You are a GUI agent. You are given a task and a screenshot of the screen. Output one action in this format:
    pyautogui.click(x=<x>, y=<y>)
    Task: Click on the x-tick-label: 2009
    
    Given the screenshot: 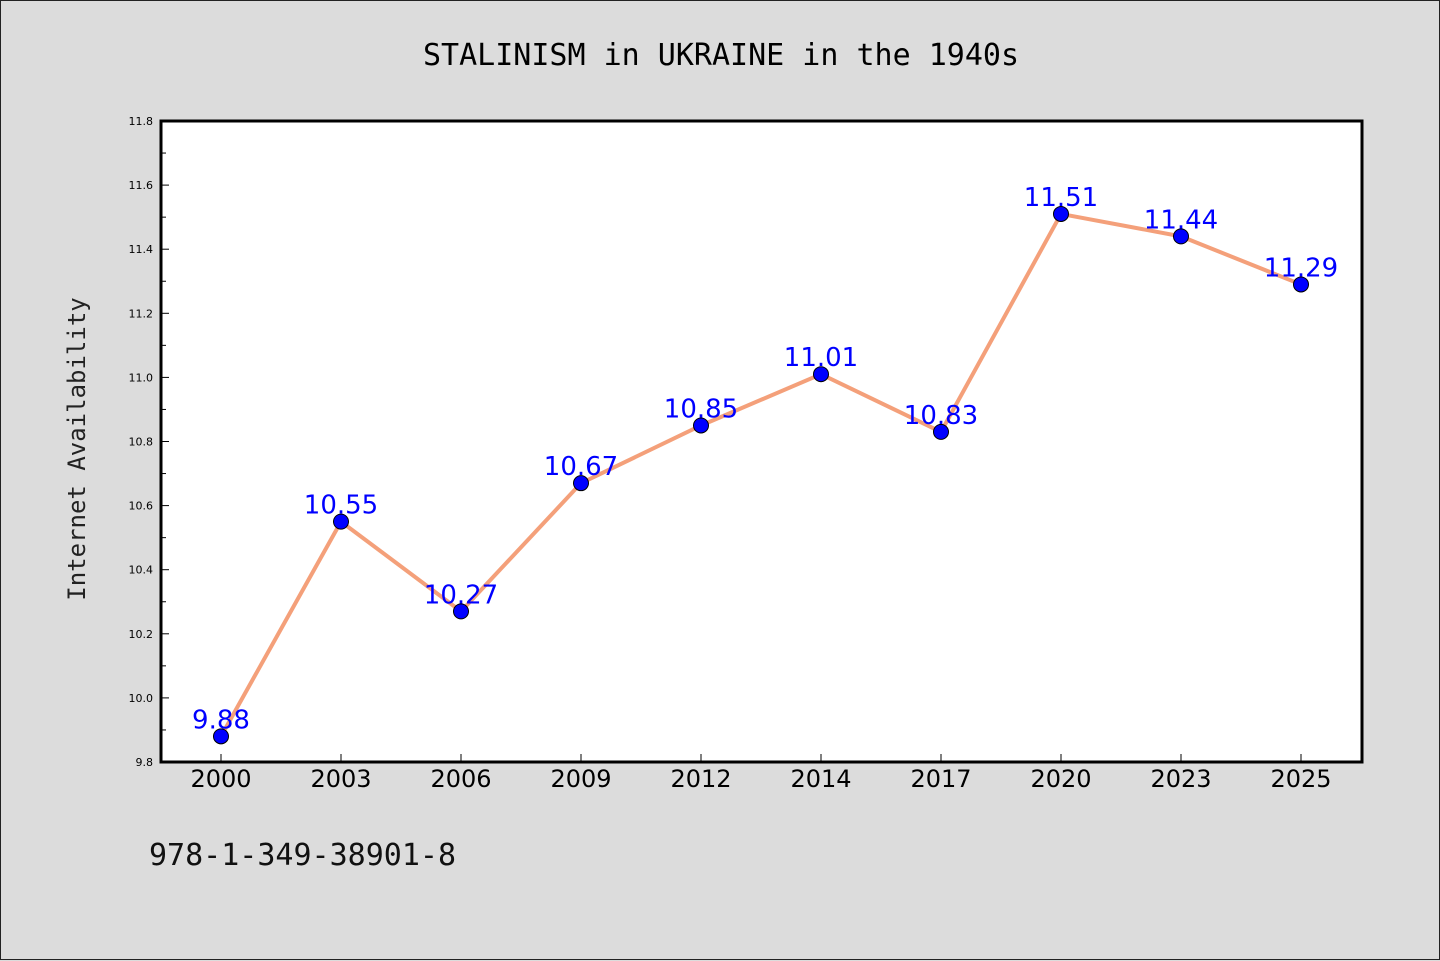 What is the action you would take?
    pyautogui.click(x=580, y=779)
    